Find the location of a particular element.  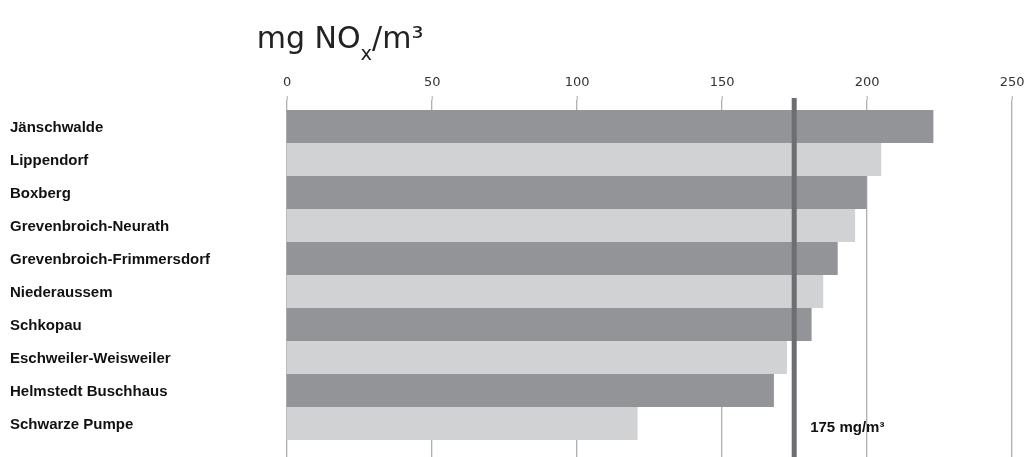

y-tick-label: Eschweiler-Weisweiler is located at coordinates (90, 357).